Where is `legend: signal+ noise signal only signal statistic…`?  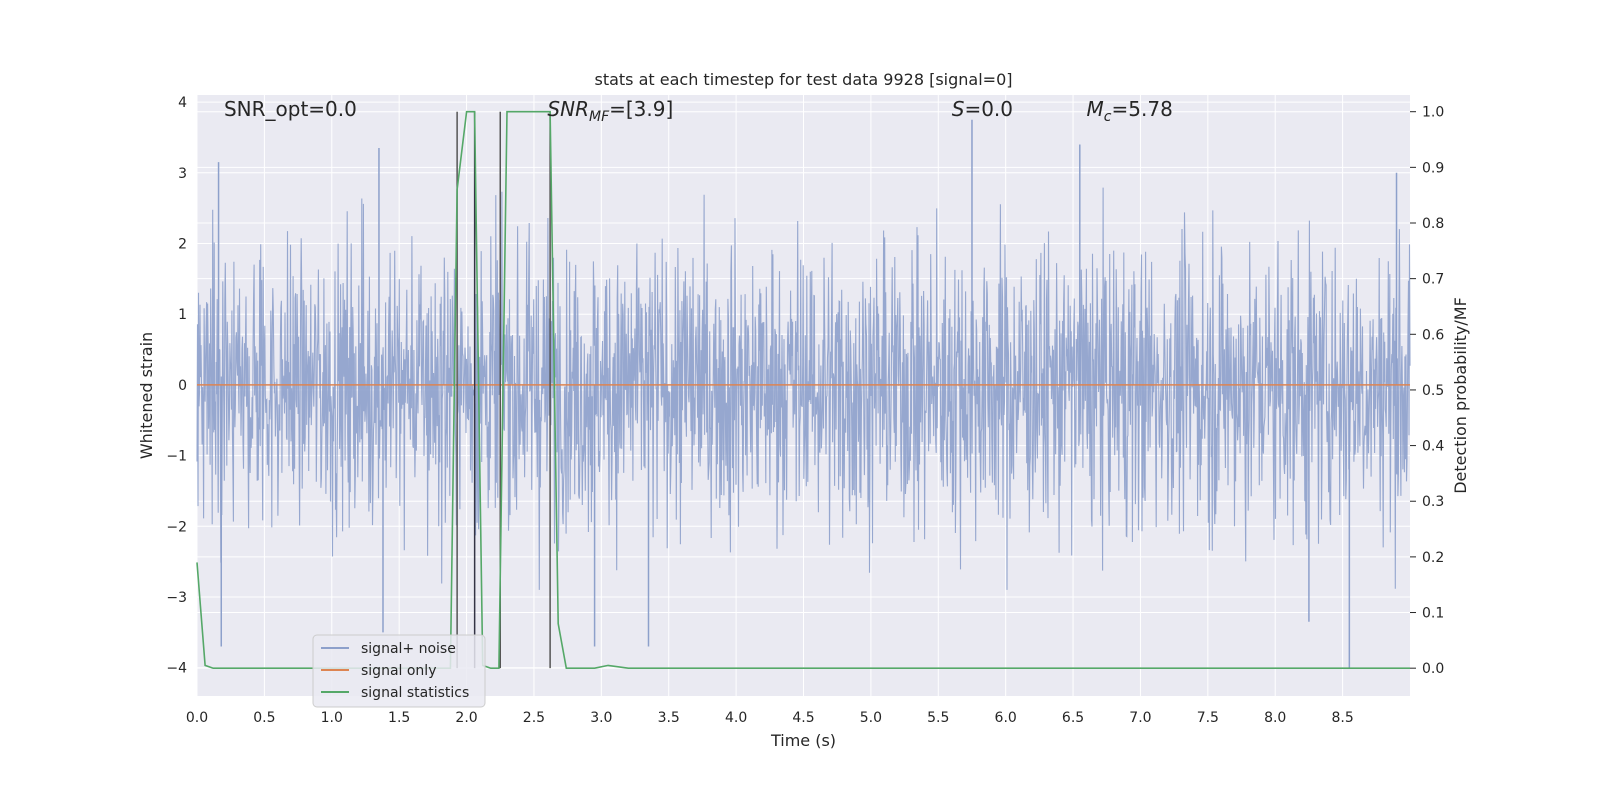
legend: signal+ noise signal only signal statistic… is located at coordinates (399, 671).